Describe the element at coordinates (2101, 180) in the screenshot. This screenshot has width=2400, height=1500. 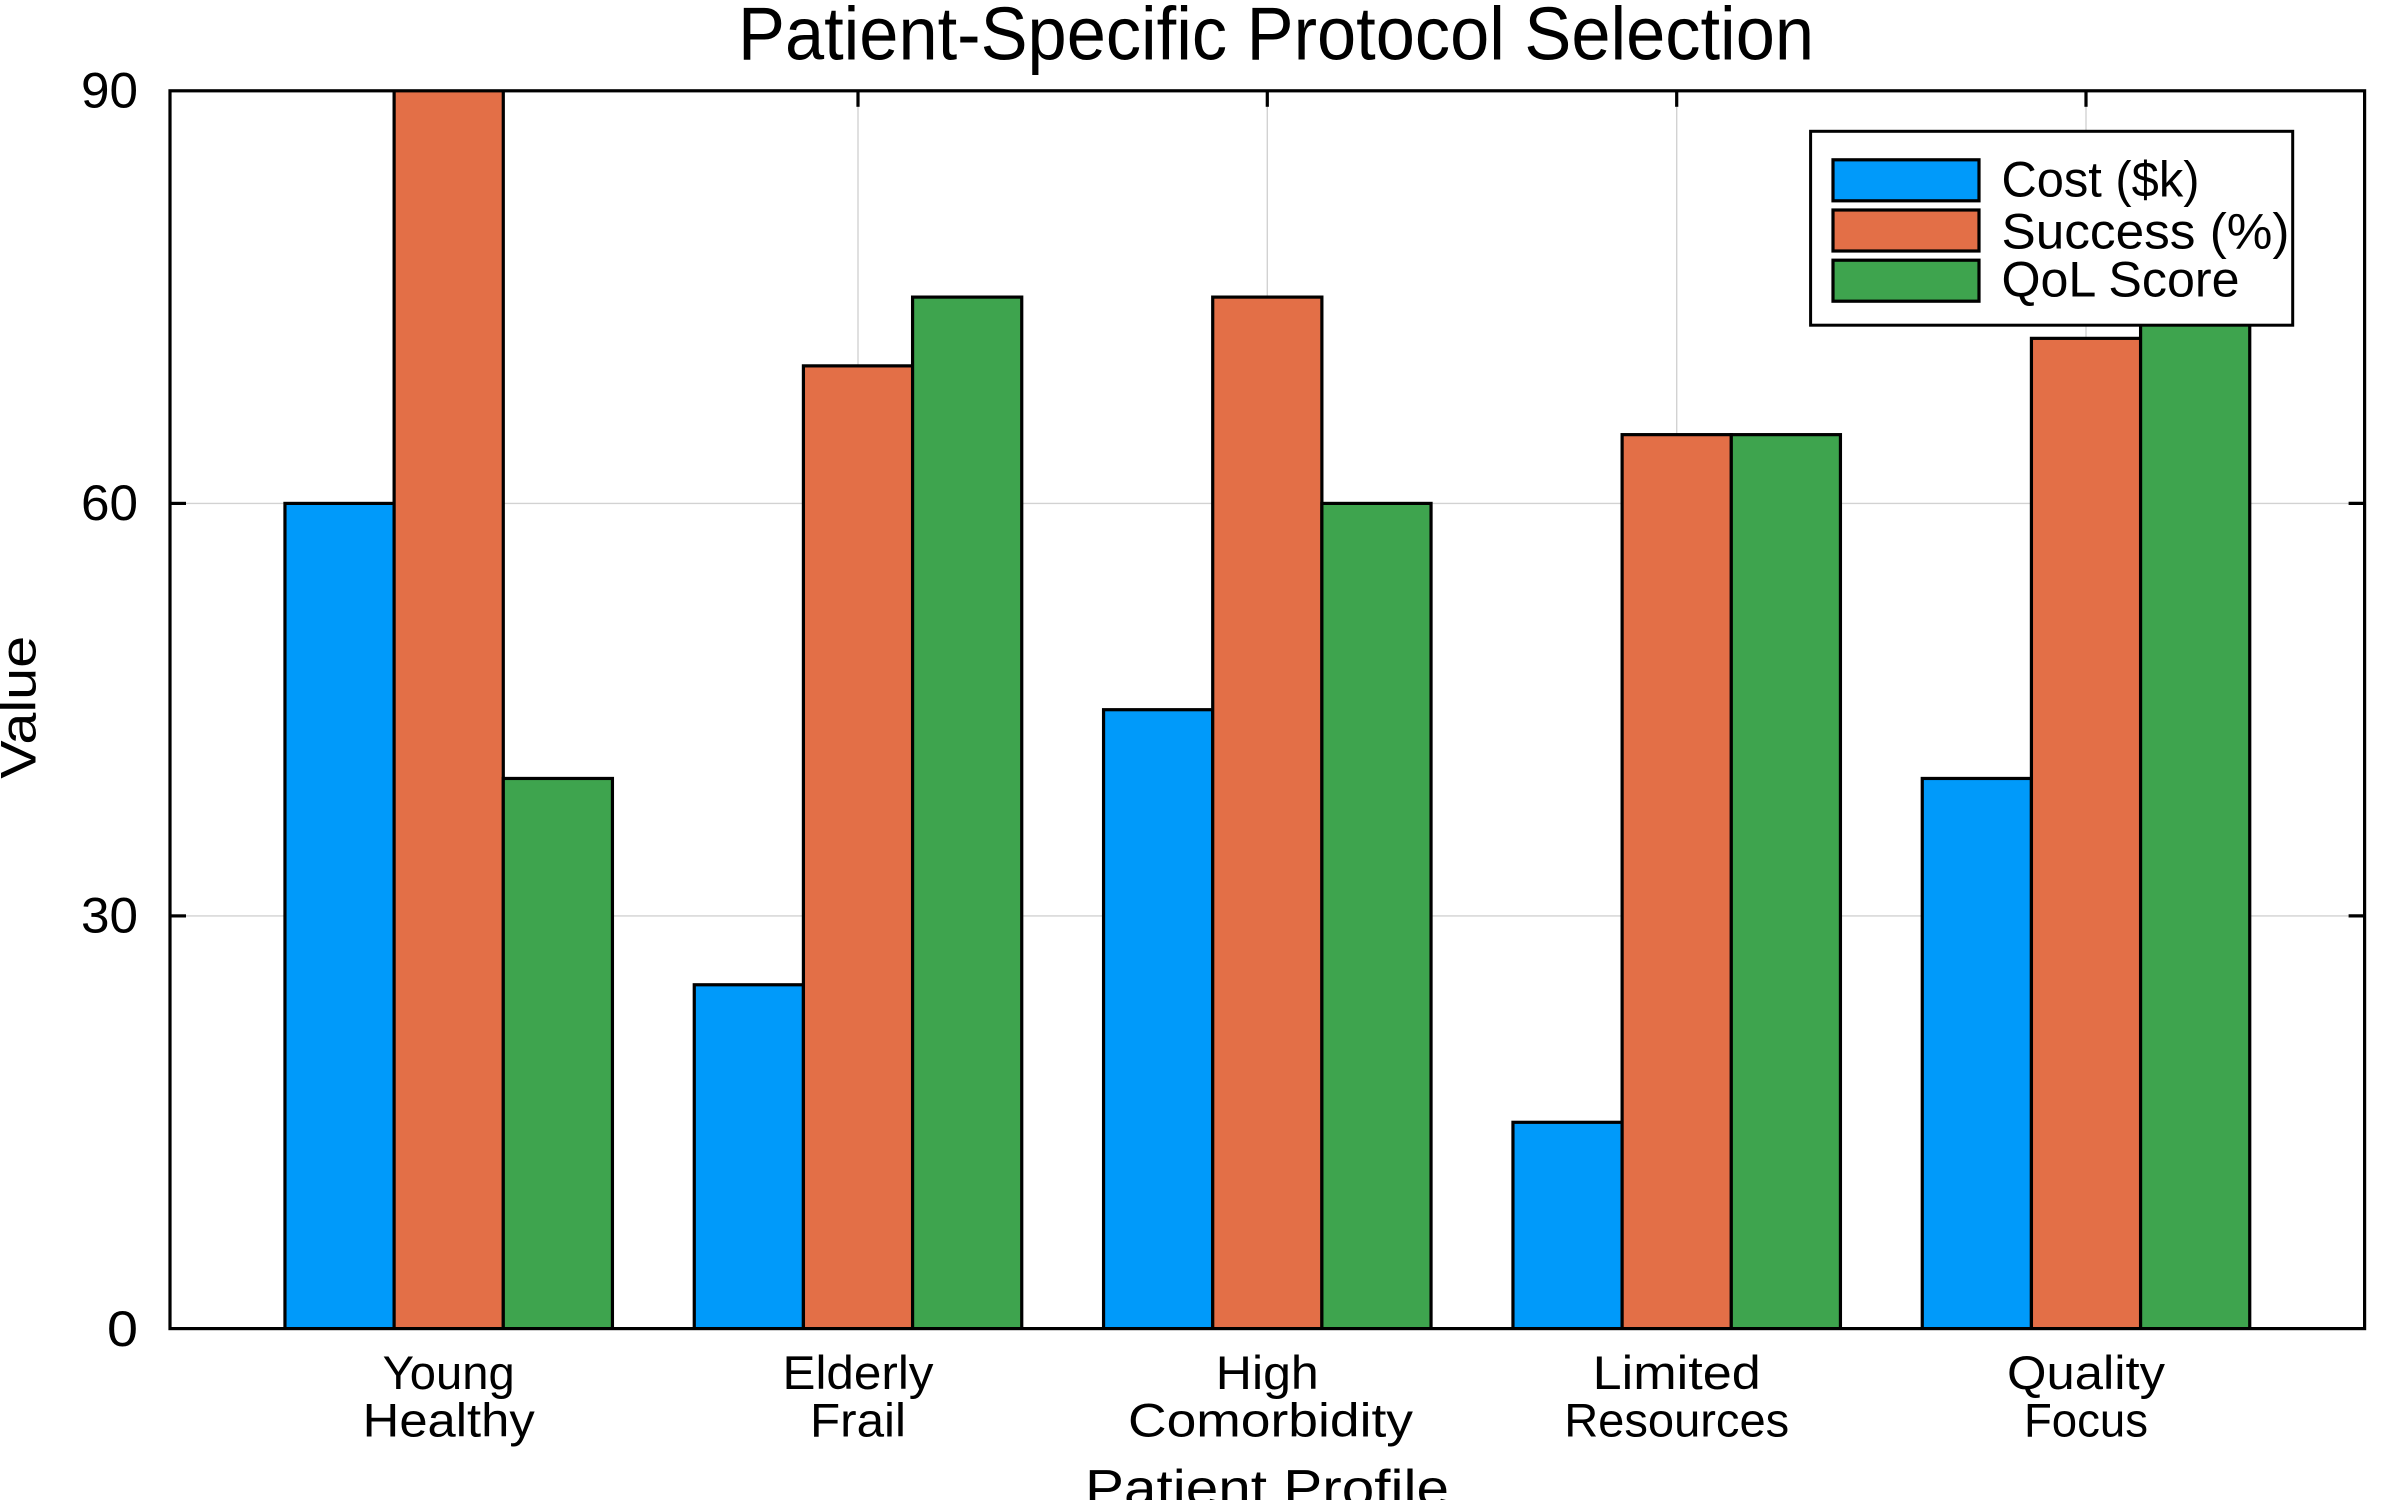
I see `svg-text: Cost ($k)` at that location.